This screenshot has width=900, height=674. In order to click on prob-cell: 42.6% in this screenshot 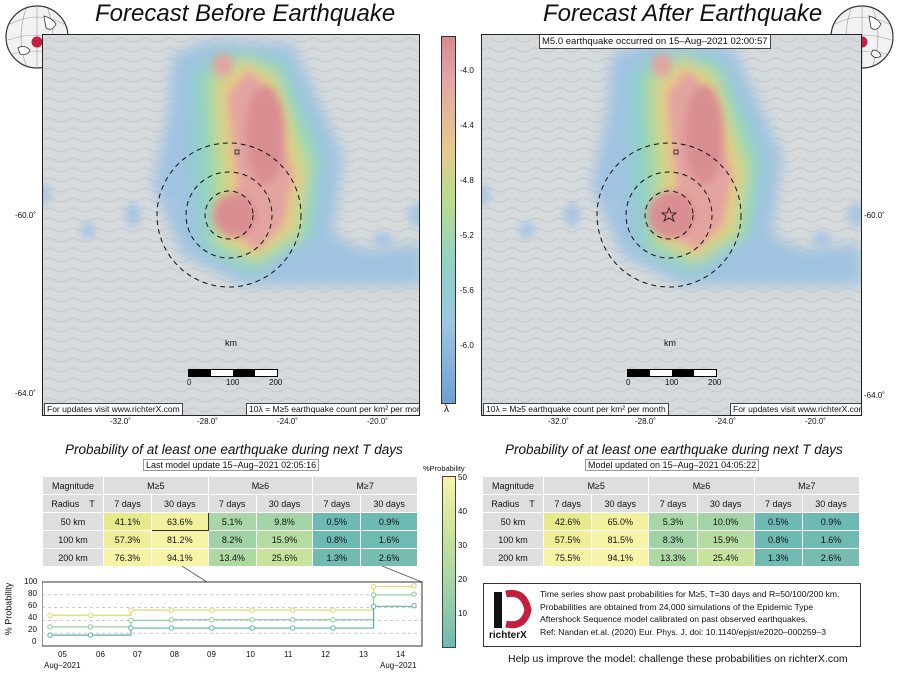, I will do `click(567, 521)`.